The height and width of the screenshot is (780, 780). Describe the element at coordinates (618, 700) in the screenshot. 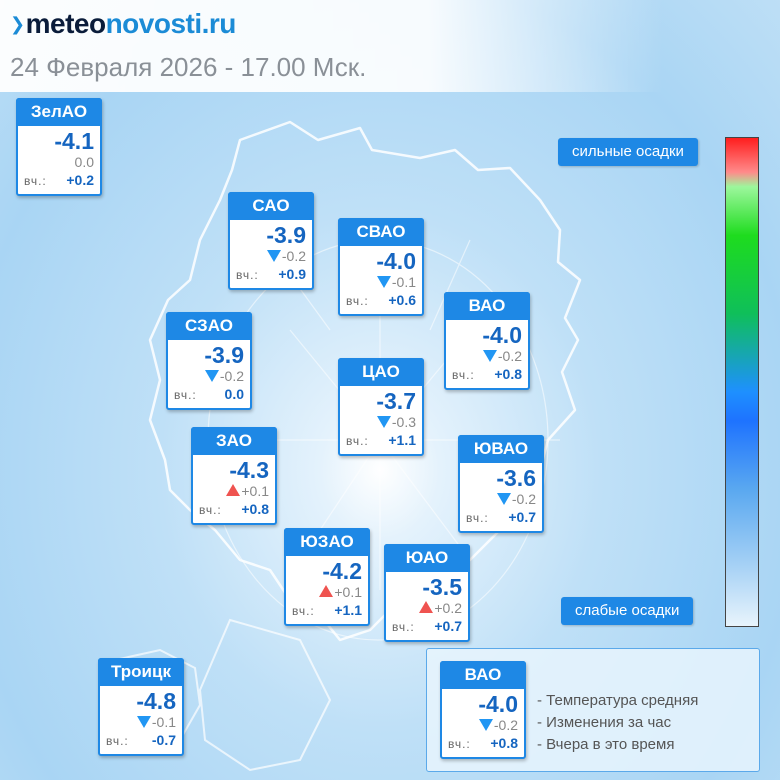

I see `legend-line-temp: - Температура средняя` at that location.